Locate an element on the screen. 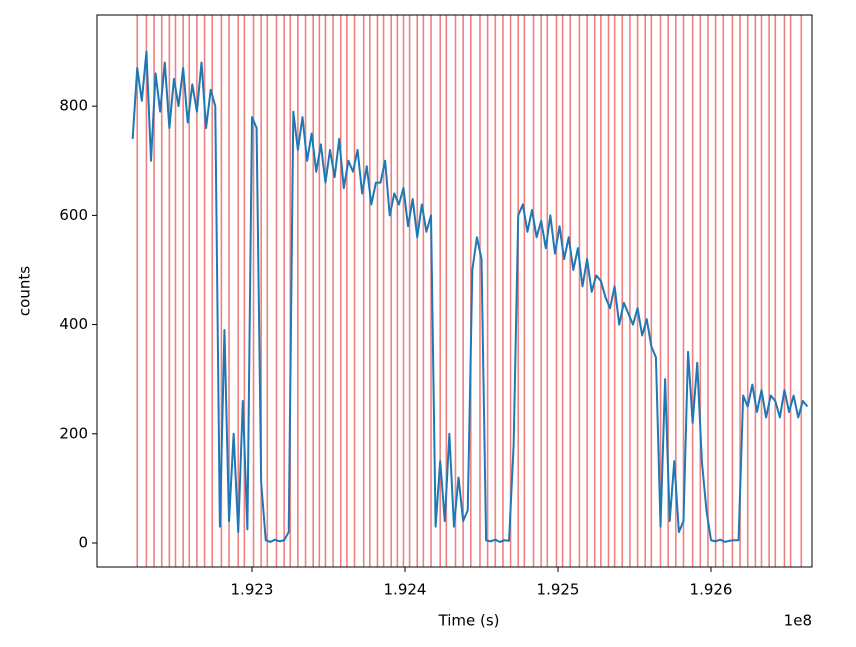 This screenshot has width=856, height=647. x-tick-label: 1.926 is located at coordinates (711, 590).